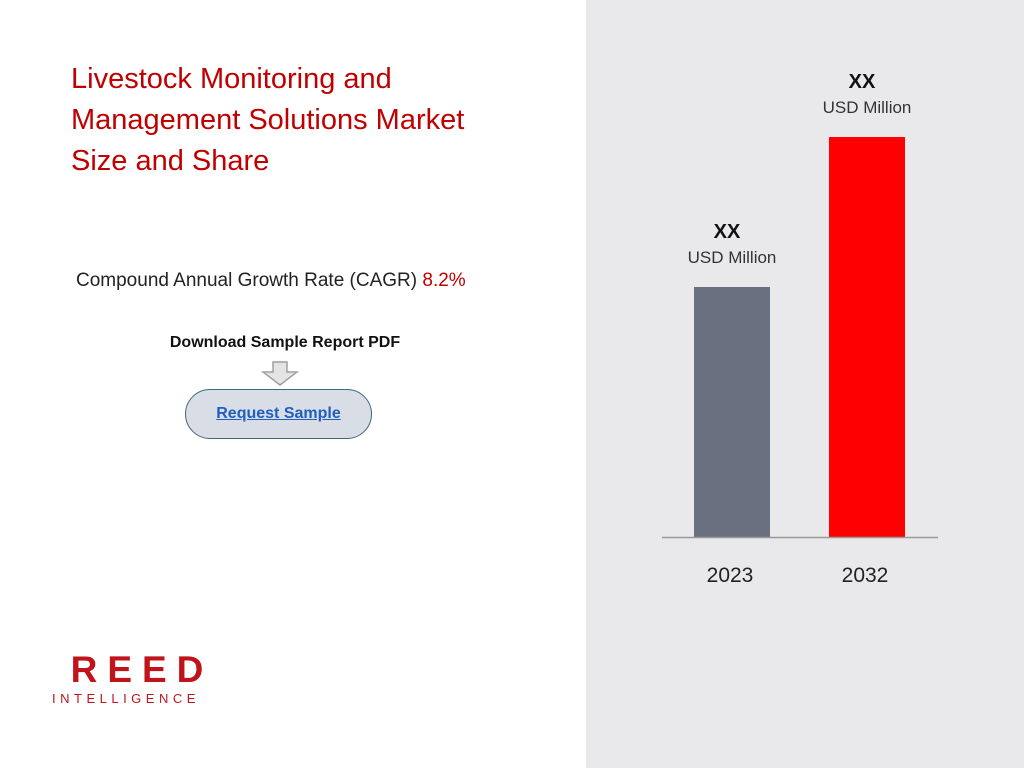 This screenshot has width=1024, height=768. Describe the element at coordinates (142, 669) in the screenshot. I see `logo-main-text: REED` at that location.